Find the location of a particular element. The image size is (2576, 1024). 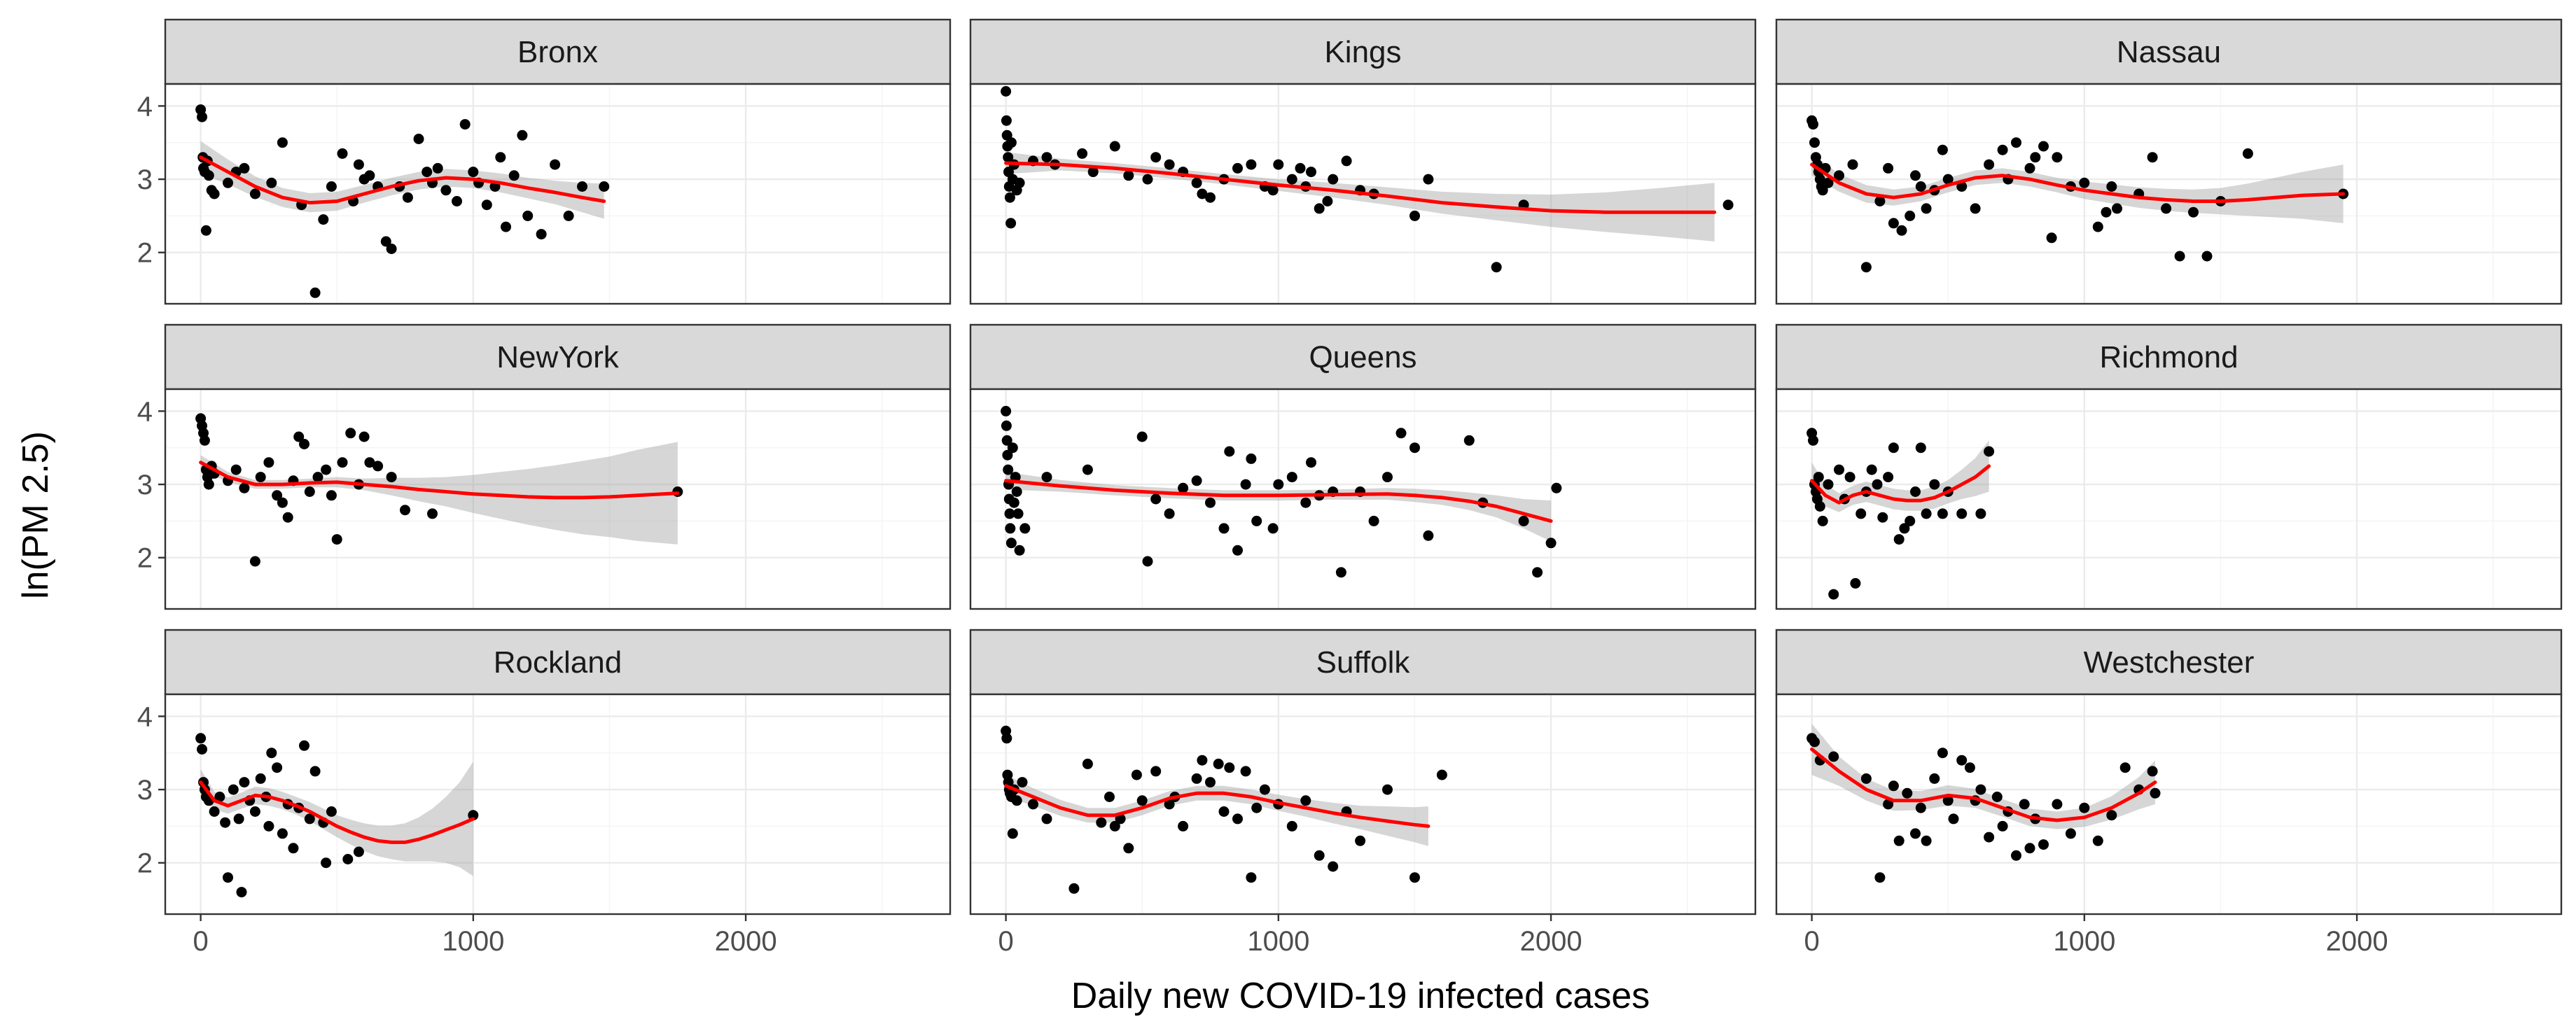

y-tick-label: 2 is located at coordinates (145, 558).